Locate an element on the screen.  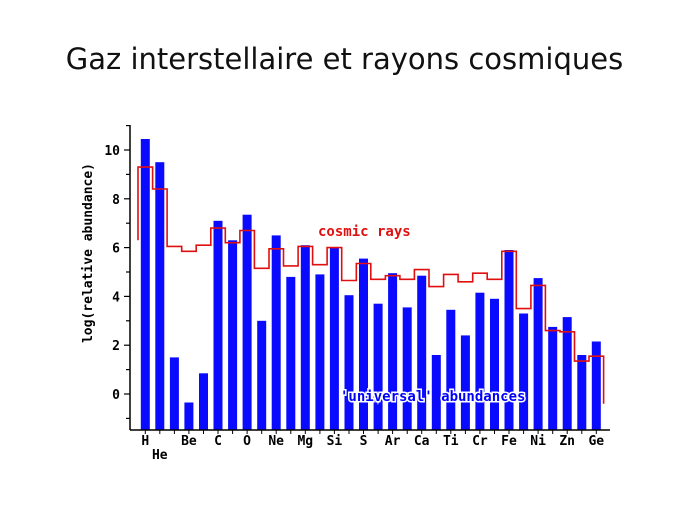
bar-He is located at coordinates (160, 296).